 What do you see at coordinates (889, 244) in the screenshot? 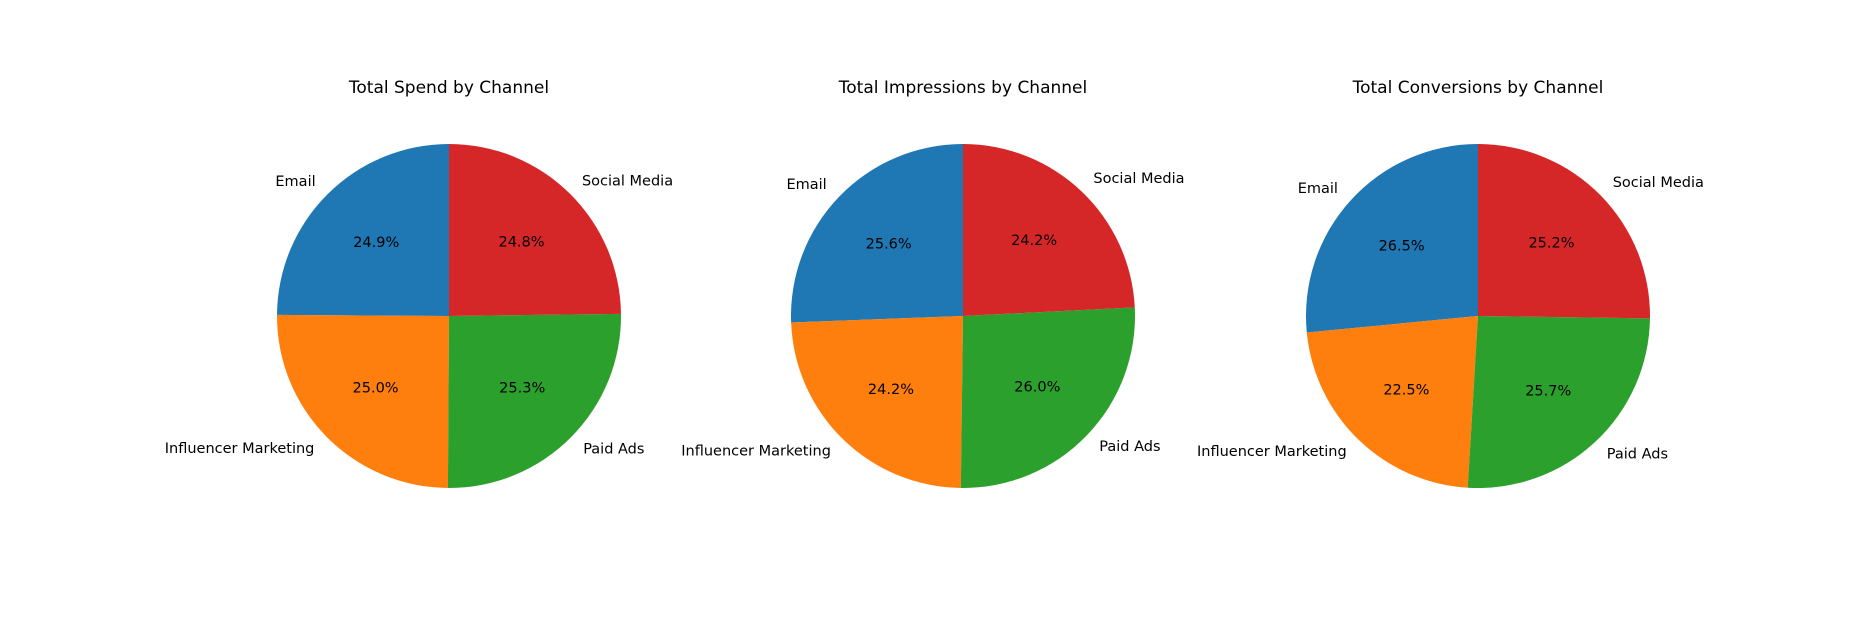
I see `percent-label-email: 25.6%` at bounding box center [889, 244].